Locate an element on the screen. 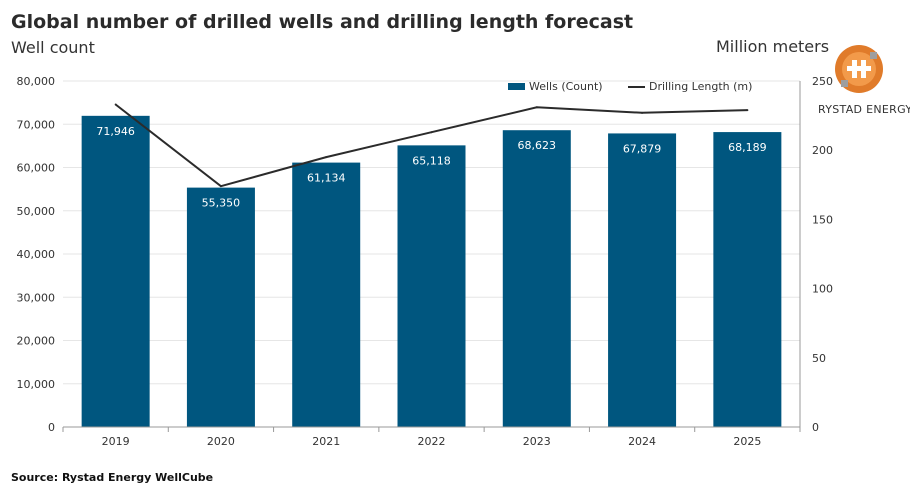 This screenshot has height=485, width=910. legend: Wells (Count) Drilling Length (m) is located at coordinates (630, 86).